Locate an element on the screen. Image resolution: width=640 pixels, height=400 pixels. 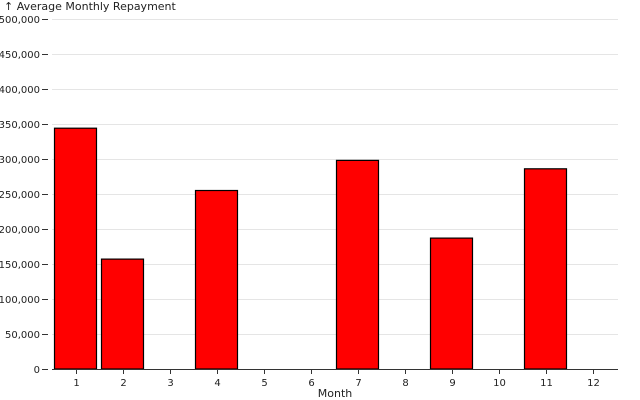
x-tick-label: 5 is located at coordinates (264, 383).